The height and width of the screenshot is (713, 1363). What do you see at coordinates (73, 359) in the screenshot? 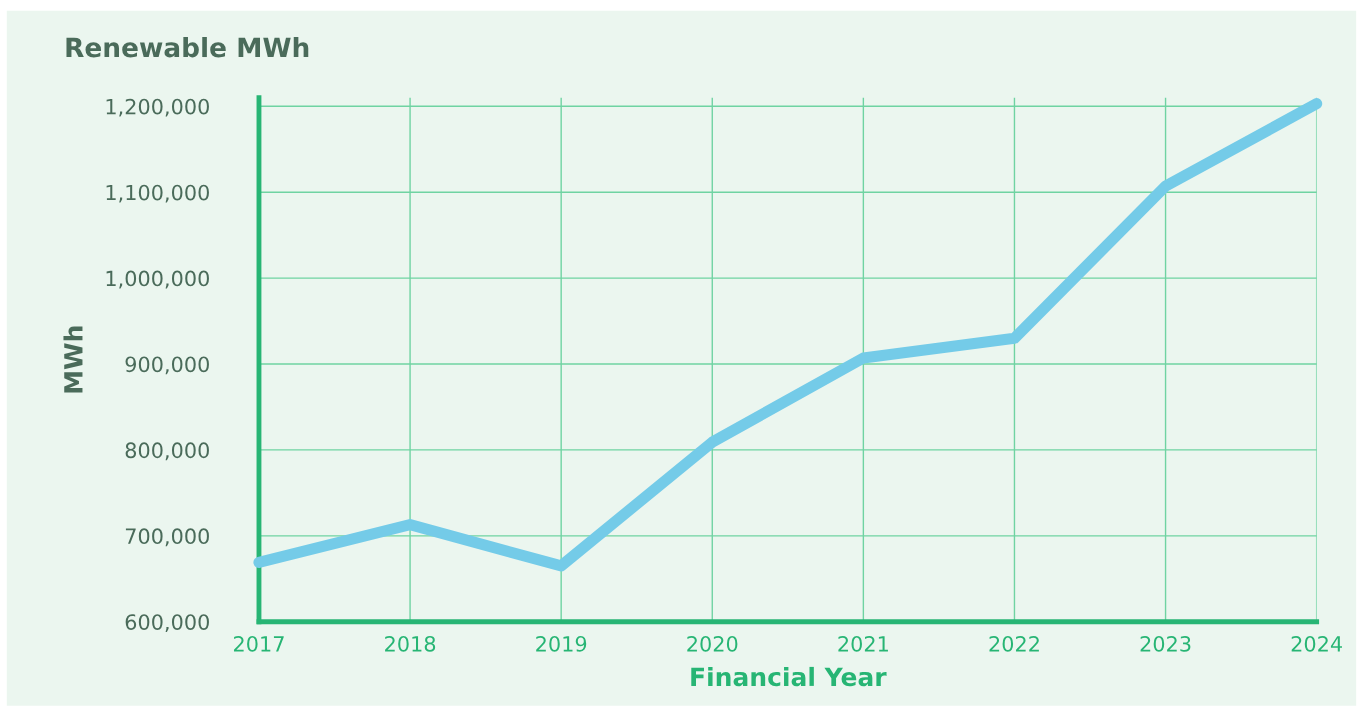
I see `y-axis-title: MWh` at bounding box center [73, 359].